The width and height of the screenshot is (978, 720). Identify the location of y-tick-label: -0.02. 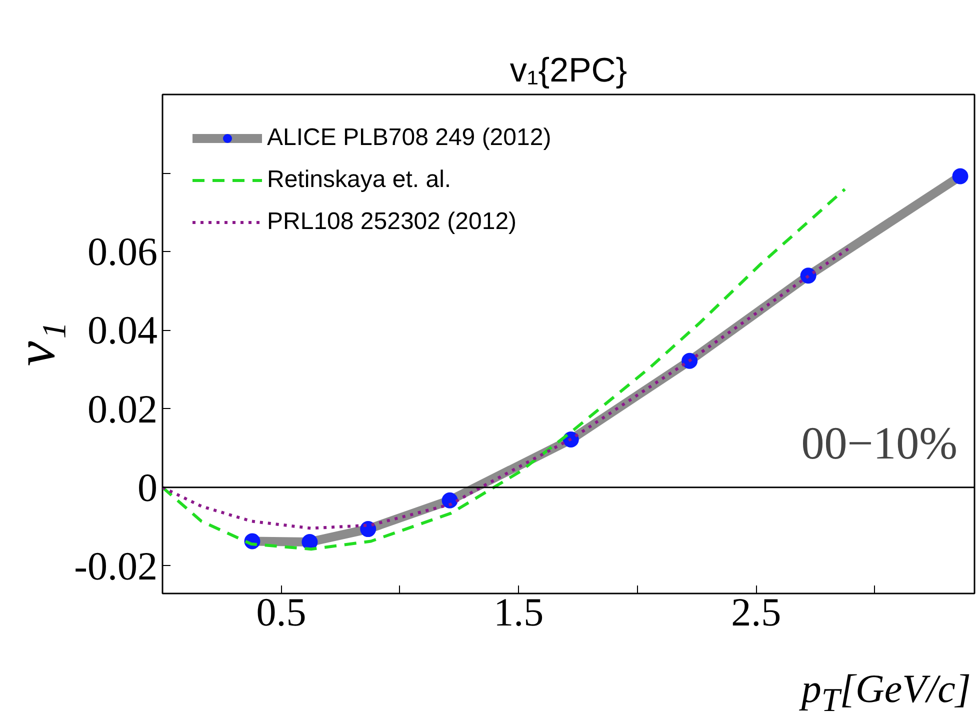
(116, 565).